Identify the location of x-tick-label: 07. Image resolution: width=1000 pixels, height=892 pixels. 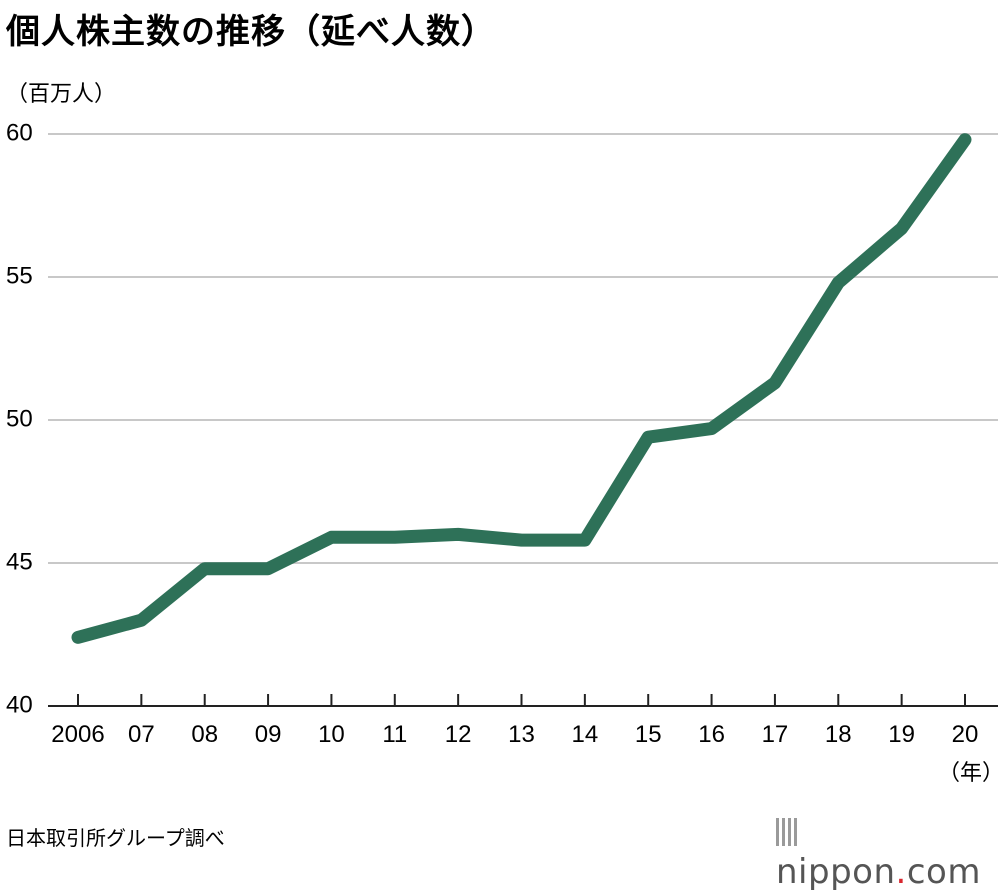
(141, 734).